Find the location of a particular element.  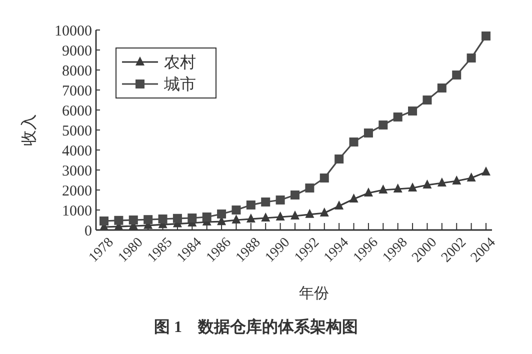

y-tick-label: 8000 is located at coordinates (77, 71).